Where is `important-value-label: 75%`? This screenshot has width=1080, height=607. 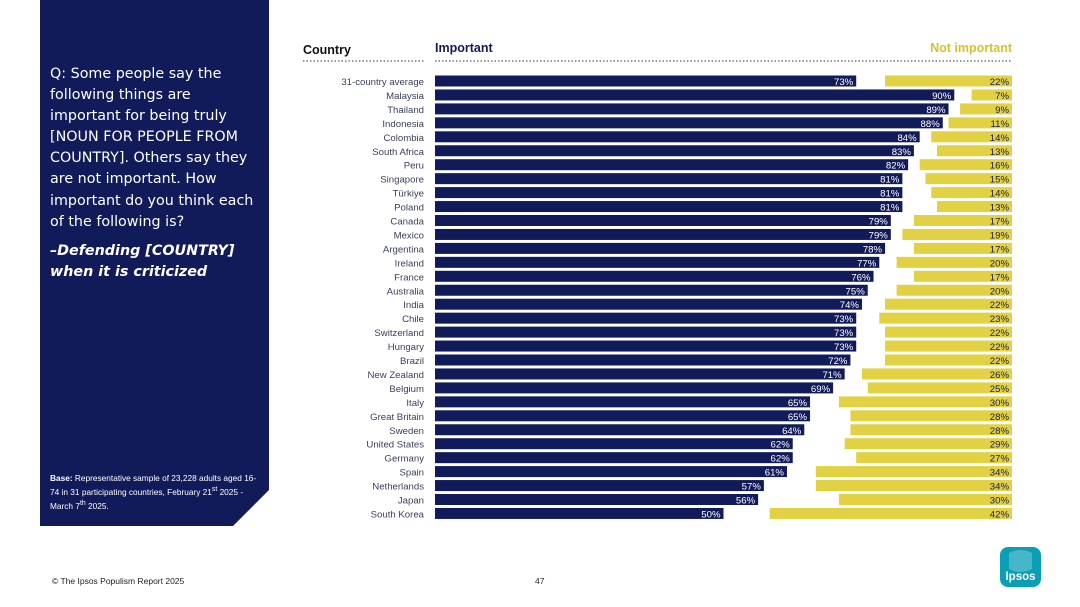
important-value-label: 75% is located at coordinates (856, 291).